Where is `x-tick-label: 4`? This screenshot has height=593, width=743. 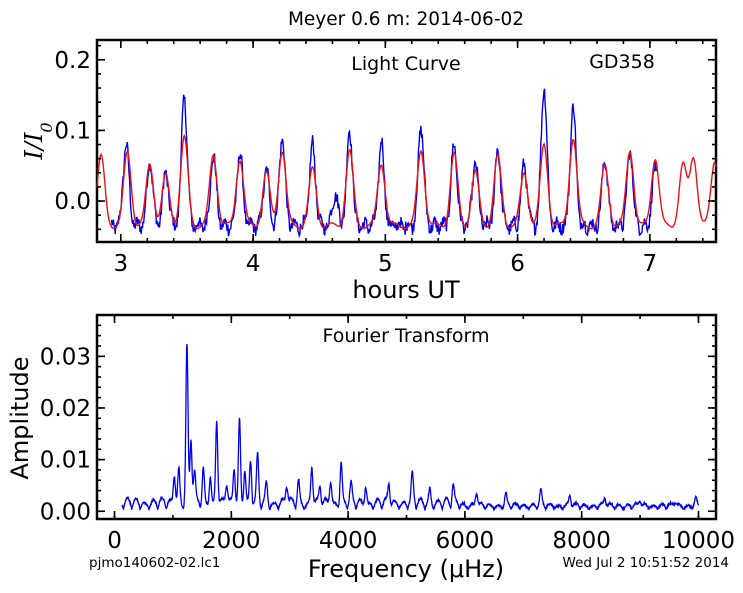
x-tick-label: 4 is located at coordinates (253, 264).